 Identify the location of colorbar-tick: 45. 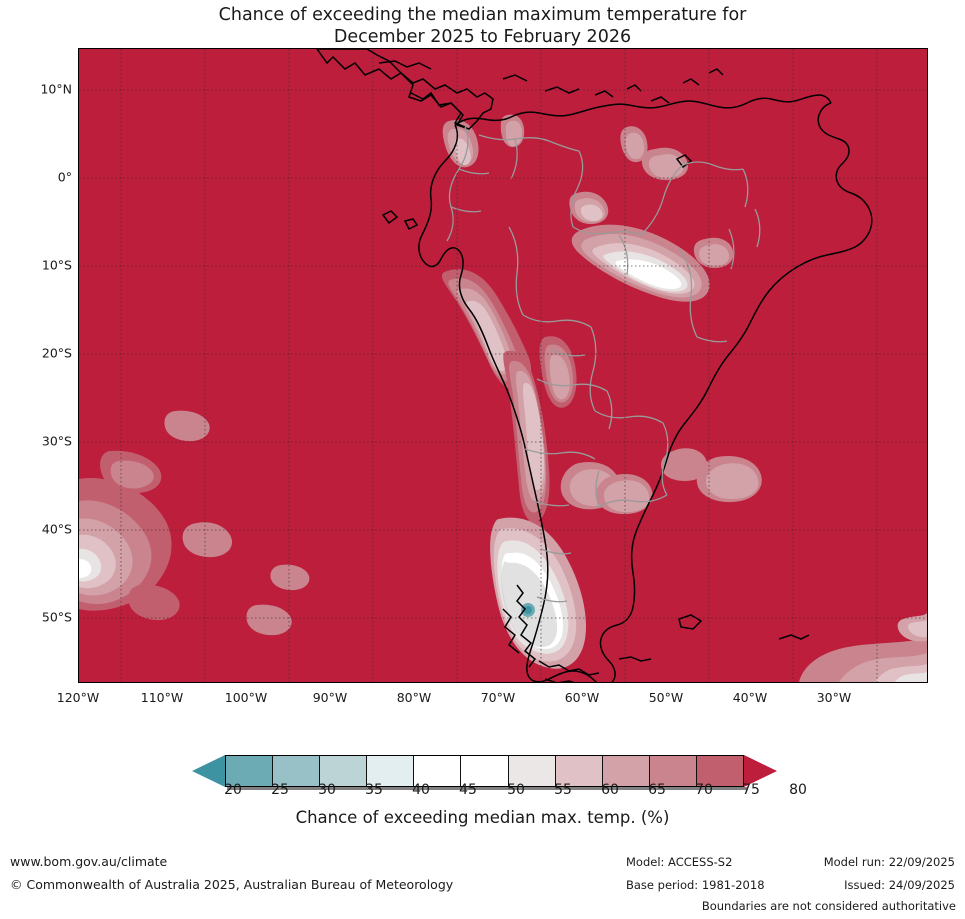
(468, 790).